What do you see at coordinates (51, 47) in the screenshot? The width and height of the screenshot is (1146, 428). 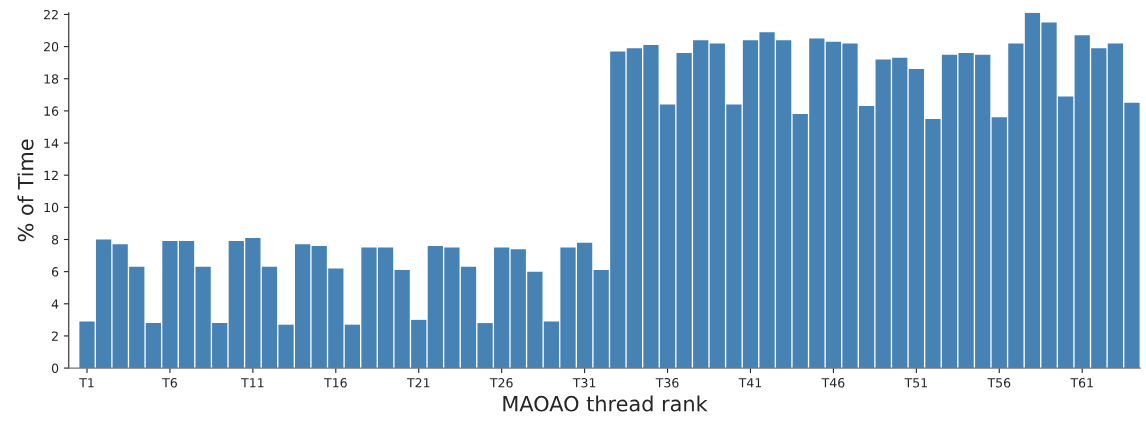 I see `y-tick-label: 20` at bounding box center [51, 47].